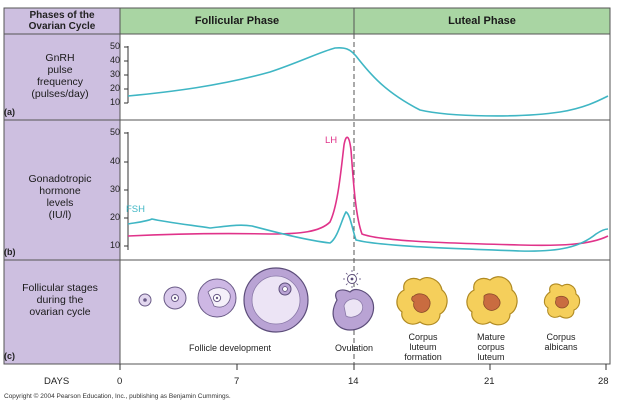  I want to click on panel-b-label-line: hormone, so click(60, 191).